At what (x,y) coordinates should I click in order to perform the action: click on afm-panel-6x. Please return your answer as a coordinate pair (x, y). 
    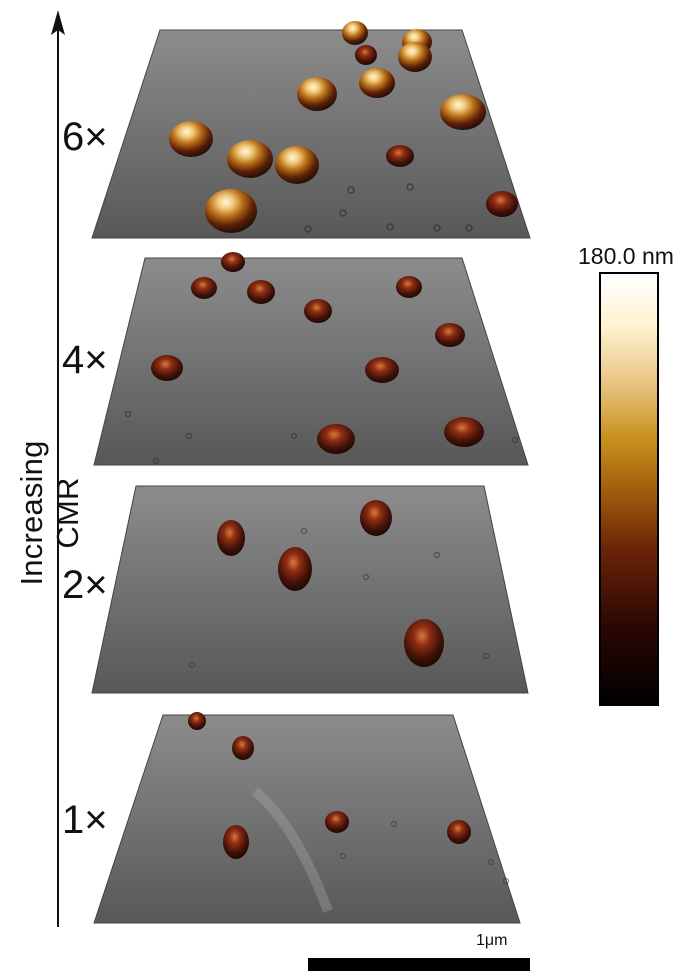
    Looking at the image, I should click on (311, 130).